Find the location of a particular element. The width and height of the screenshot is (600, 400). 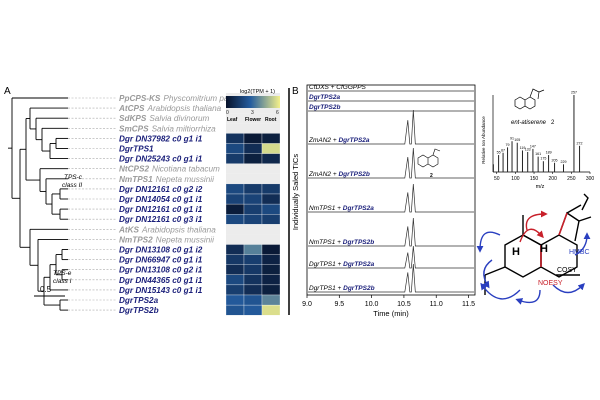

taxon-label: NmTPS2 Nepeta mussinii is located at coordinates (166, 239).